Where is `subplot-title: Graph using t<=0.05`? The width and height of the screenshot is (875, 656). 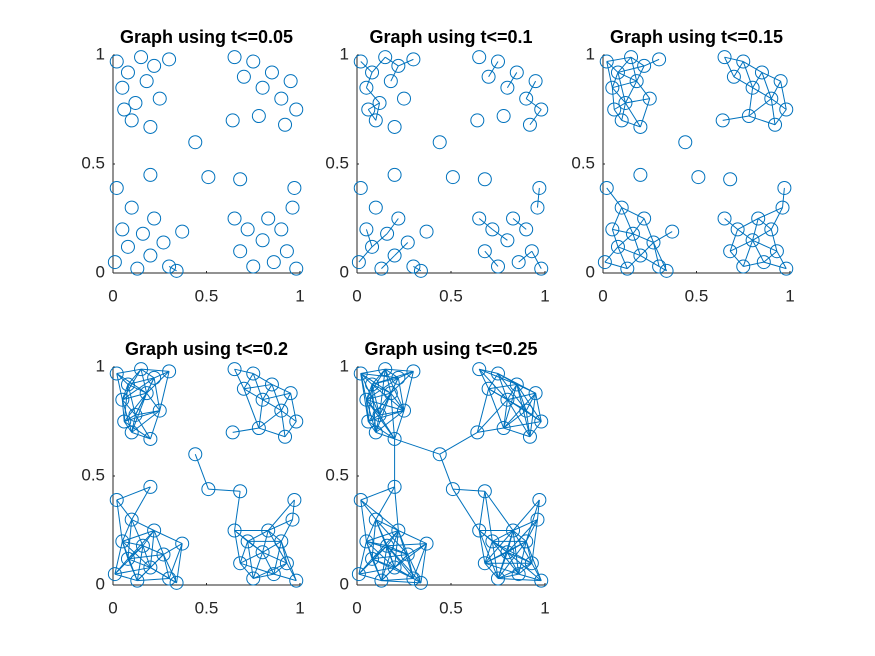 subplot-title: Graph using t<=0.05 is located at coordinates (206, 37).